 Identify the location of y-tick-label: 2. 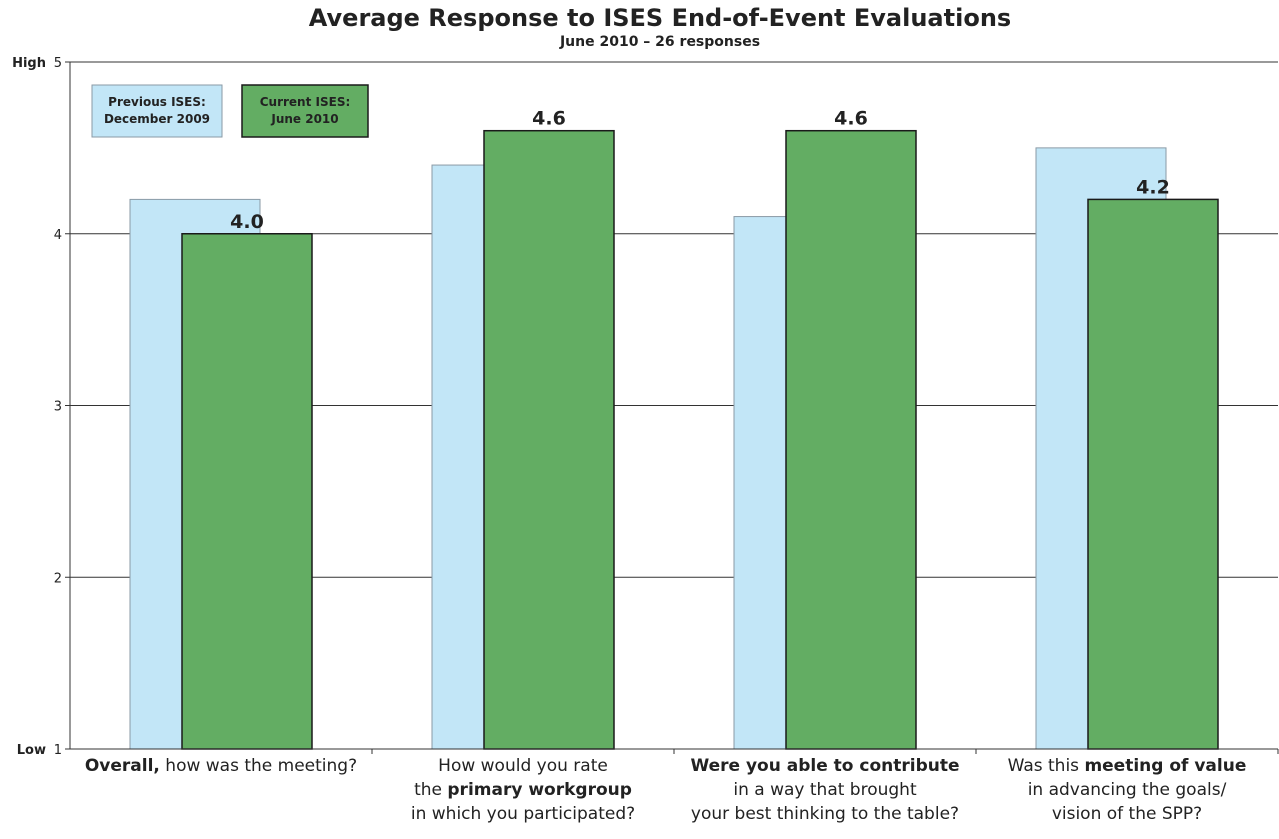
(58, 578).